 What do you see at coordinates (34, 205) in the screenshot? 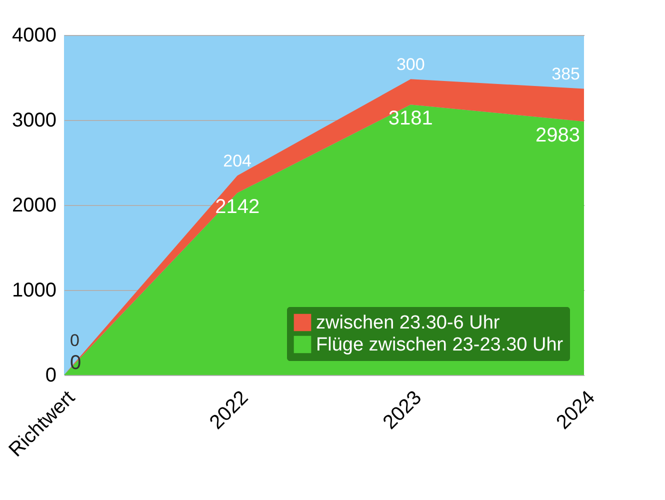
I see `y-tick-label: 2000` at bounding box center [34, 205].